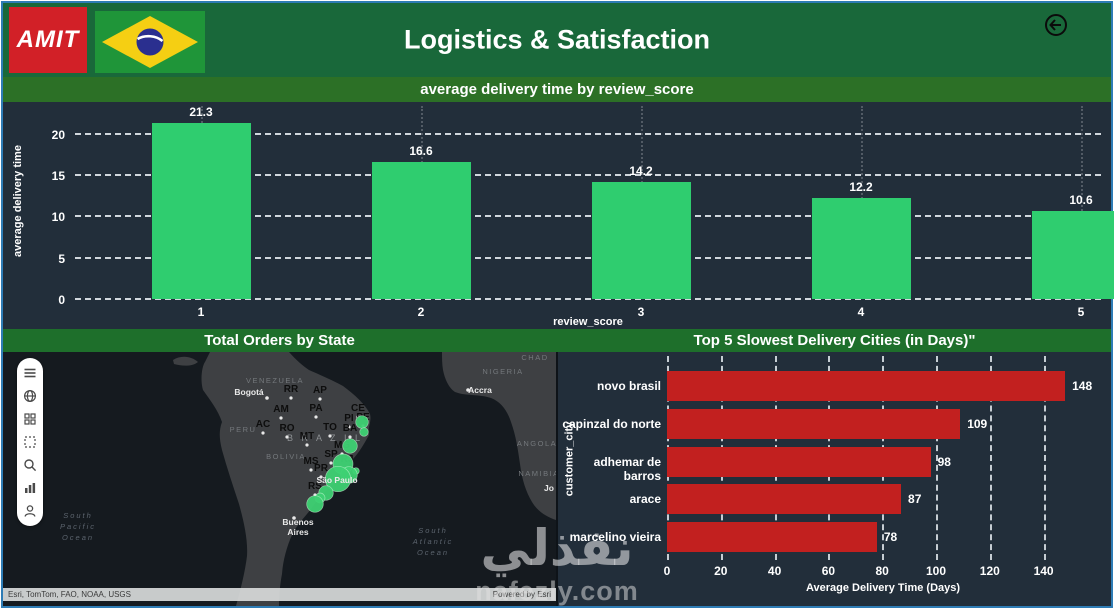  I want to click on y-tick-10: 10, so click(58, 217).